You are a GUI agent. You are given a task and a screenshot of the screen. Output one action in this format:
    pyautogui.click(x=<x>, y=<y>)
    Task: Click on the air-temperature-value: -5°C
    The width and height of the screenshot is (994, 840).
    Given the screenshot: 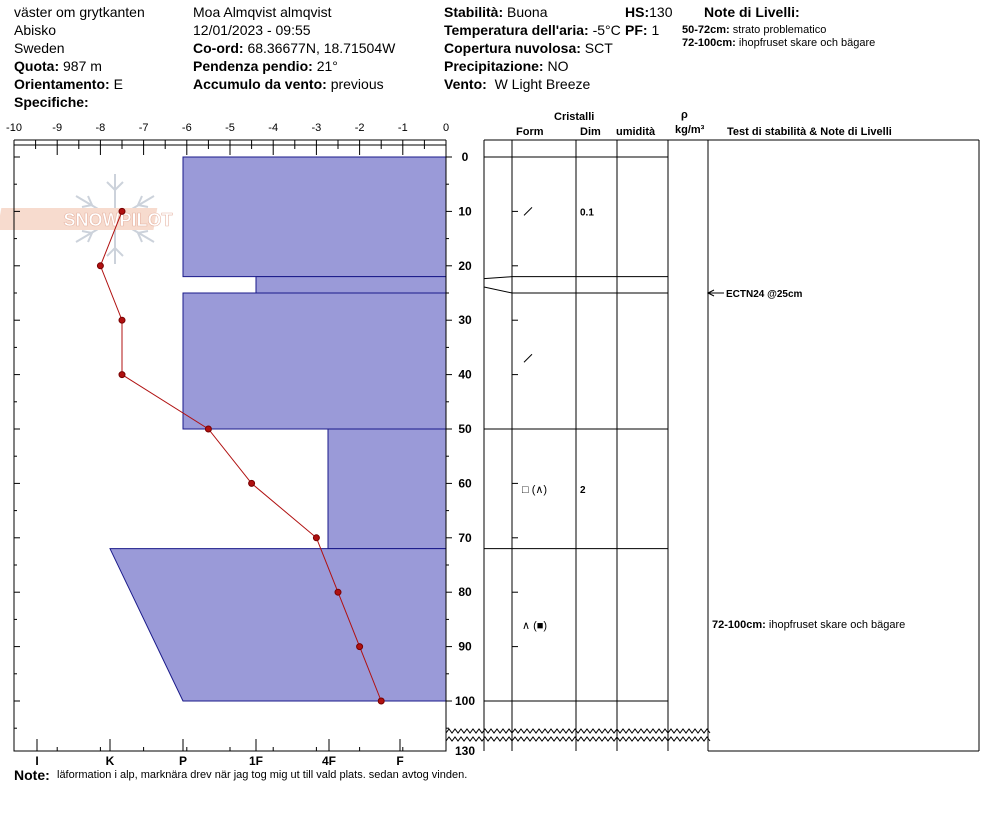 What is the action you would take?
    pyautogui.click(x=606, y=30)
    